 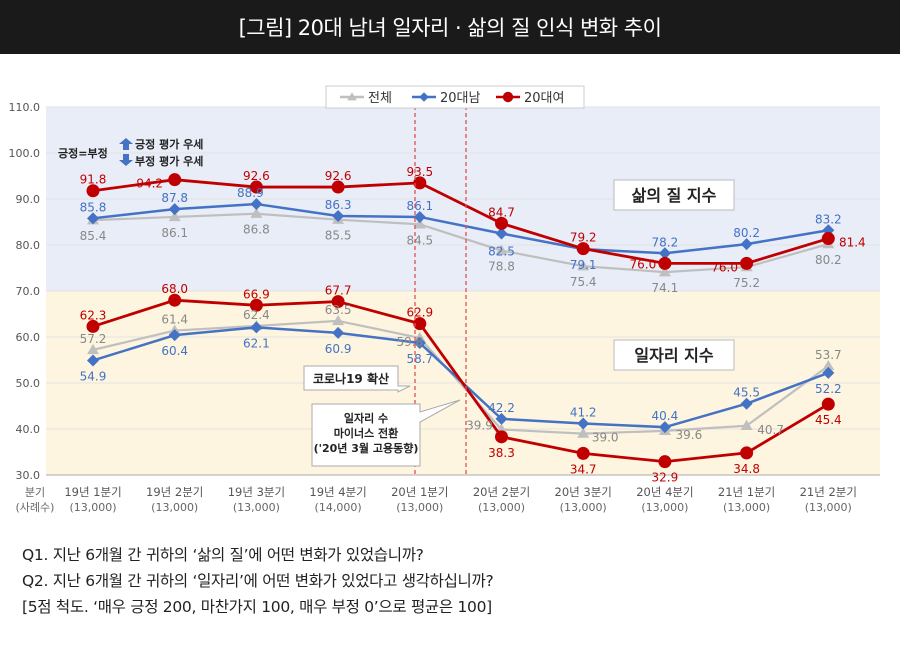 What do you see at coordinates (174, 198) in the screenshot?
I see `data-label: 87.8` at bounding box center [174, 198].